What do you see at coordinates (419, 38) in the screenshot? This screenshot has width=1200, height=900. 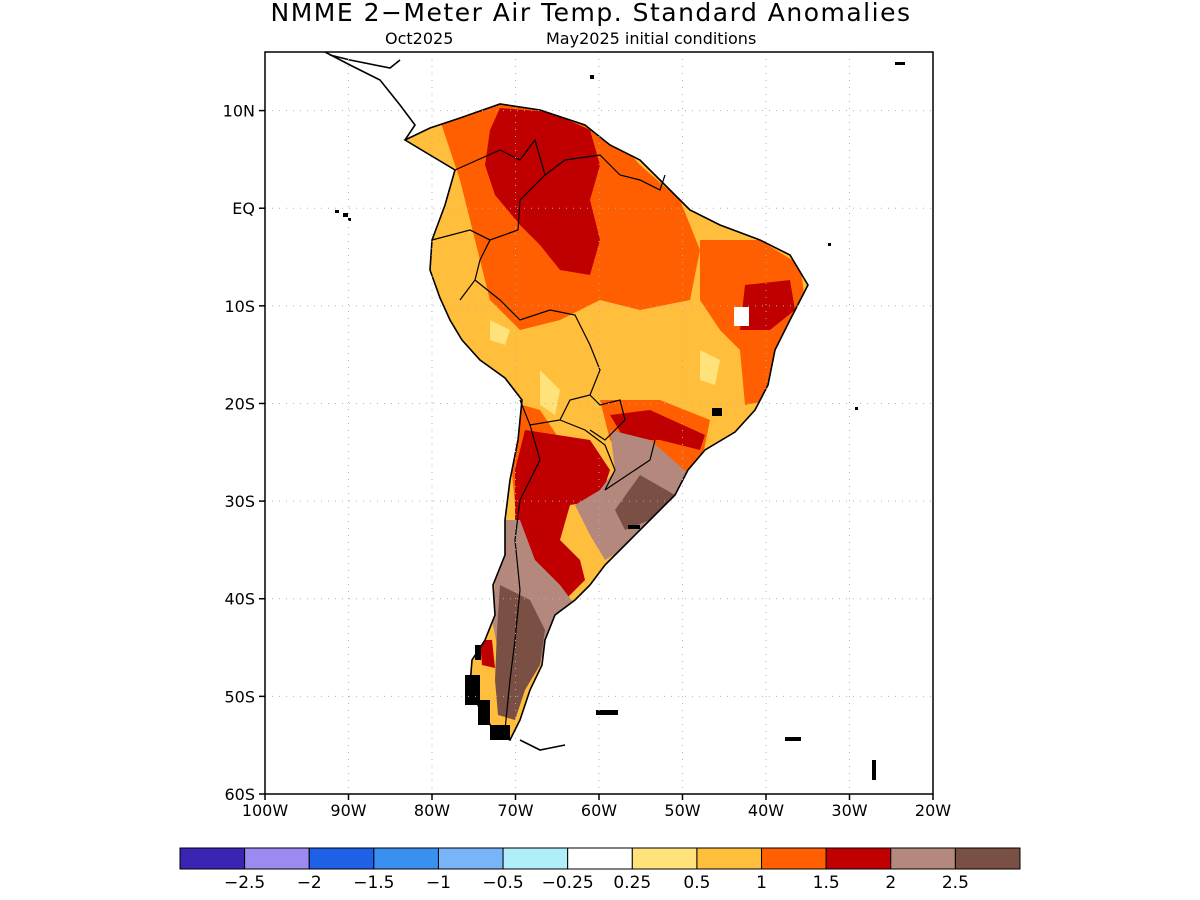 I see `forecast-month: Oct2025` at bounding box center [419, 38].